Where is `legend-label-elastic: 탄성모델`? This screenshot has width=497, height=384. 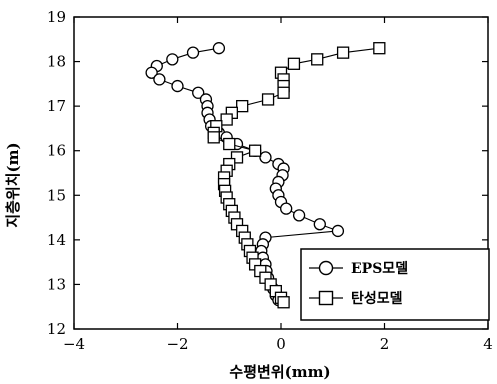
legend-label-elastic: 탄성모델 is located at coordinates (377, 298).